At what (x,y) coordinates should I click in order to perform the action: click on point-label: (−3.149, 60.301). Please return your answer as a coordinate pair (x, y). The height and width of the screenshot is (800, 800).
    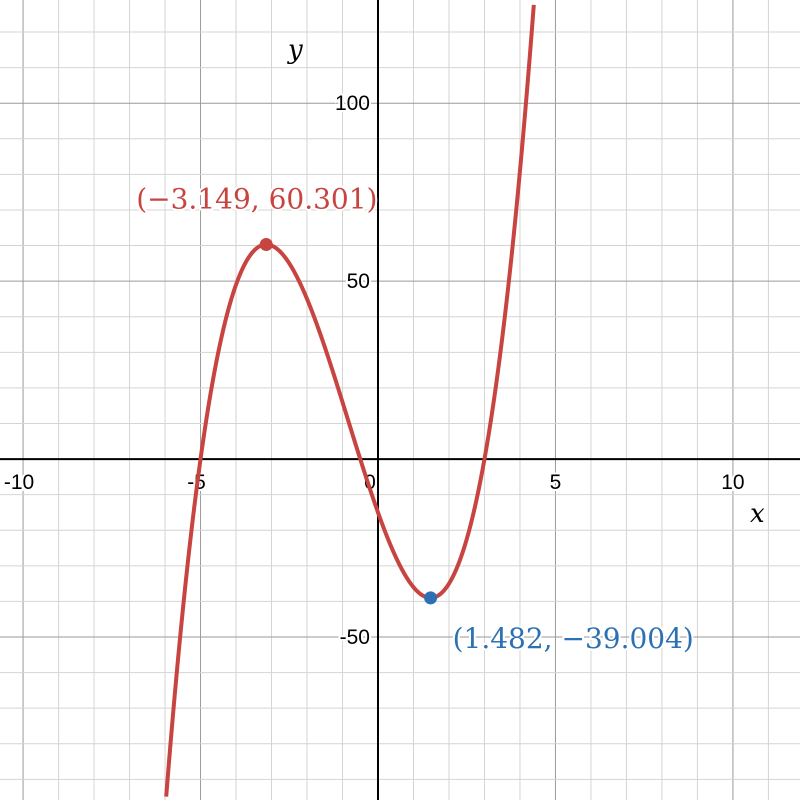
    Looking at the image, I should click on (256, 198).